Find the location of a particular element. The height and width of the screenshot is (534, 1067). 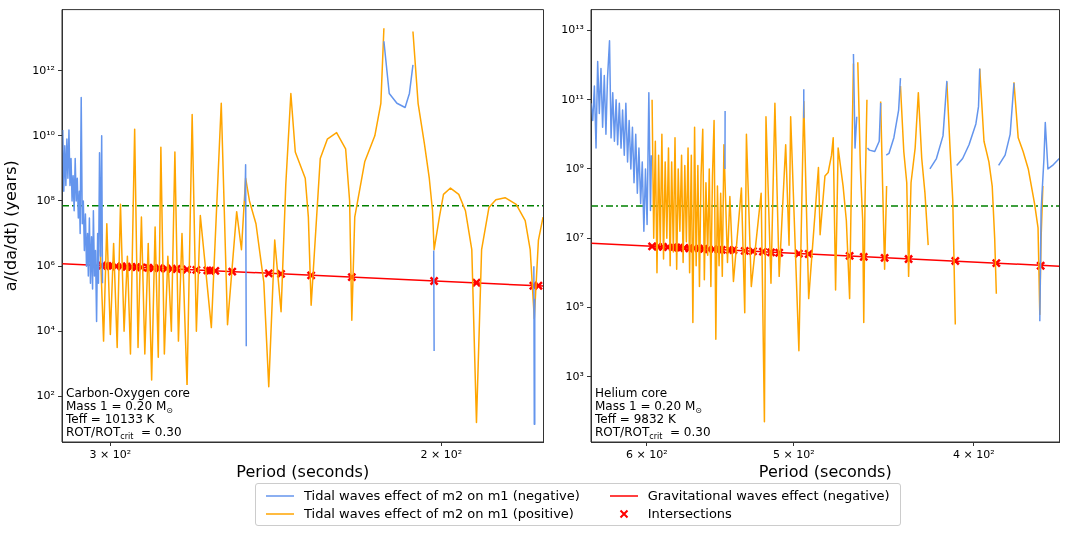

y-tick-label: 10¹¹ is located at coordinates (572, 99).